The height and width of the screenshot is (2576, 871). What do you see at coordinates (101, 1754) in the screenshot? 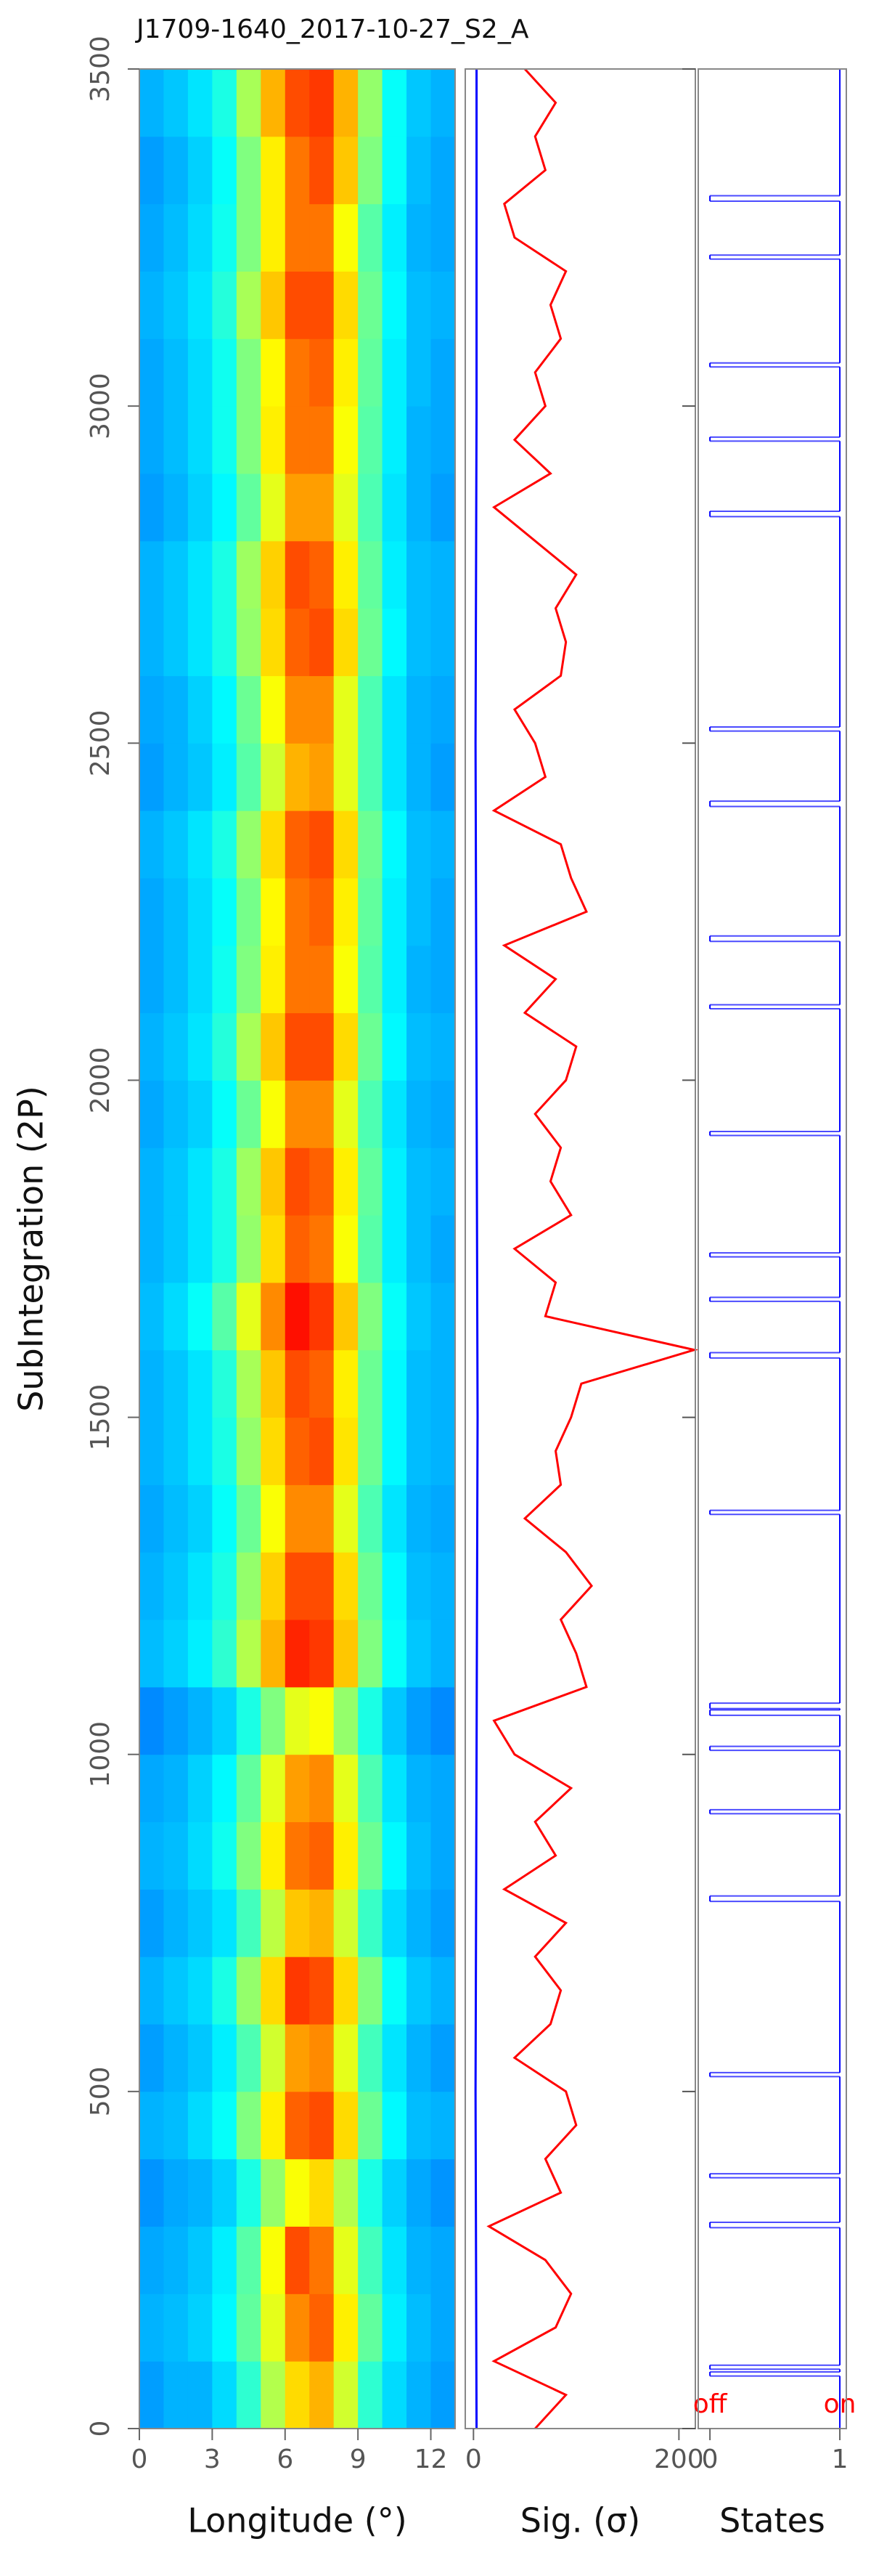
I see `y-tick-label: 1000` at bounding box center [101, 1754].